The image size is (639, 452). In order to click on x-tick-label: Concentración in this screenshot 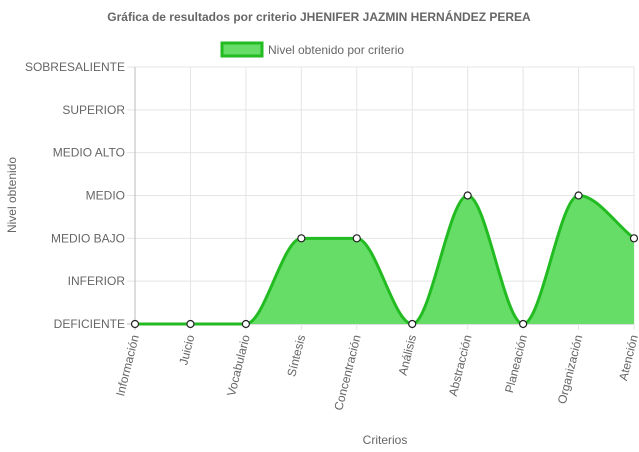, I will do `click(347, 372)`.